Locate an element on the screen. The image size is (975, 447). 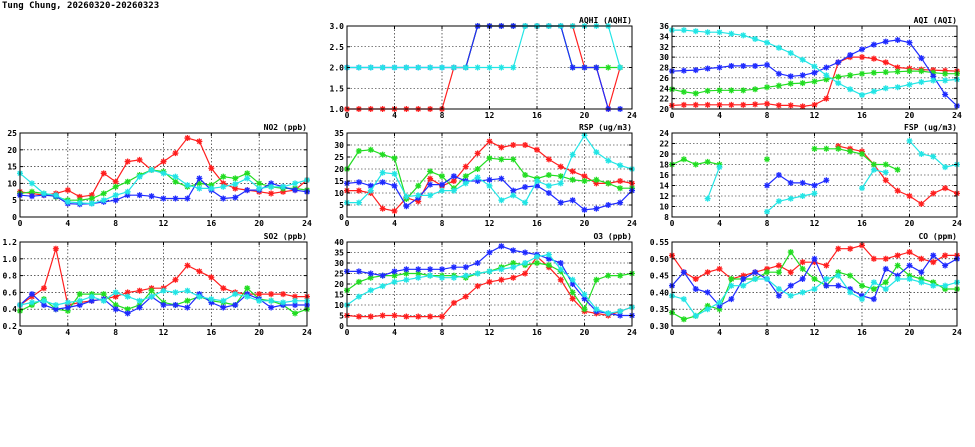
y-tick-label: 0.55 is located at coordinates (659, 242).